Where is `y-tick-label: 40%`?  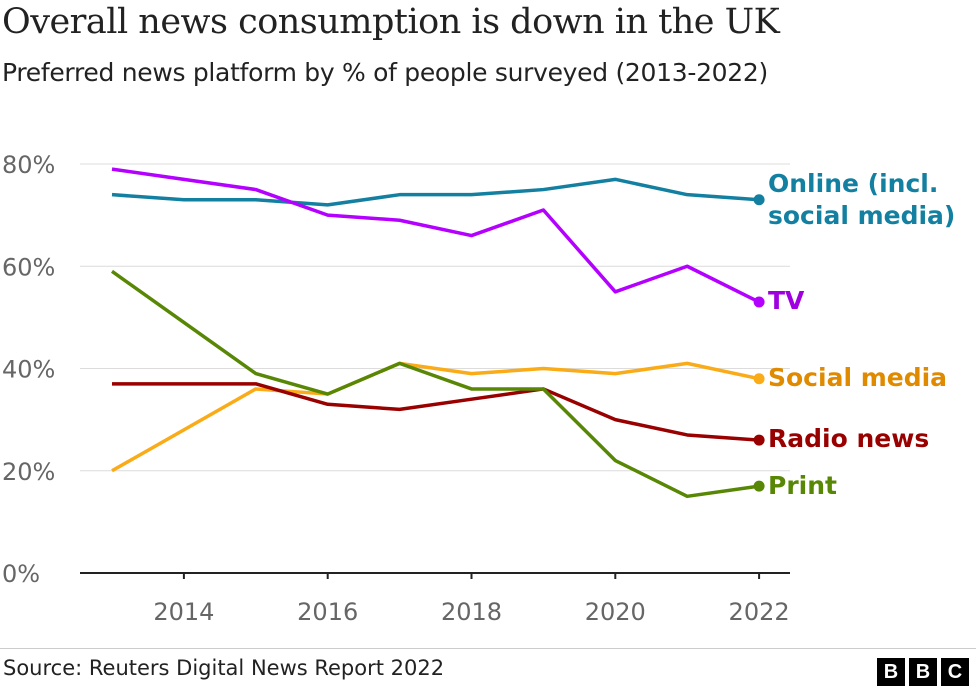
y-tick-label: 40% is located at coordinates (28, 370).